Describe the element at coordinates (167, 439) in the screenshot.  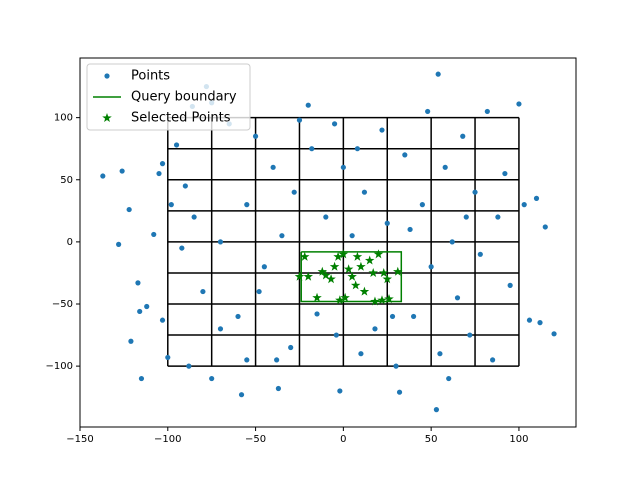
I see `x-tick-label: −100` at that location.